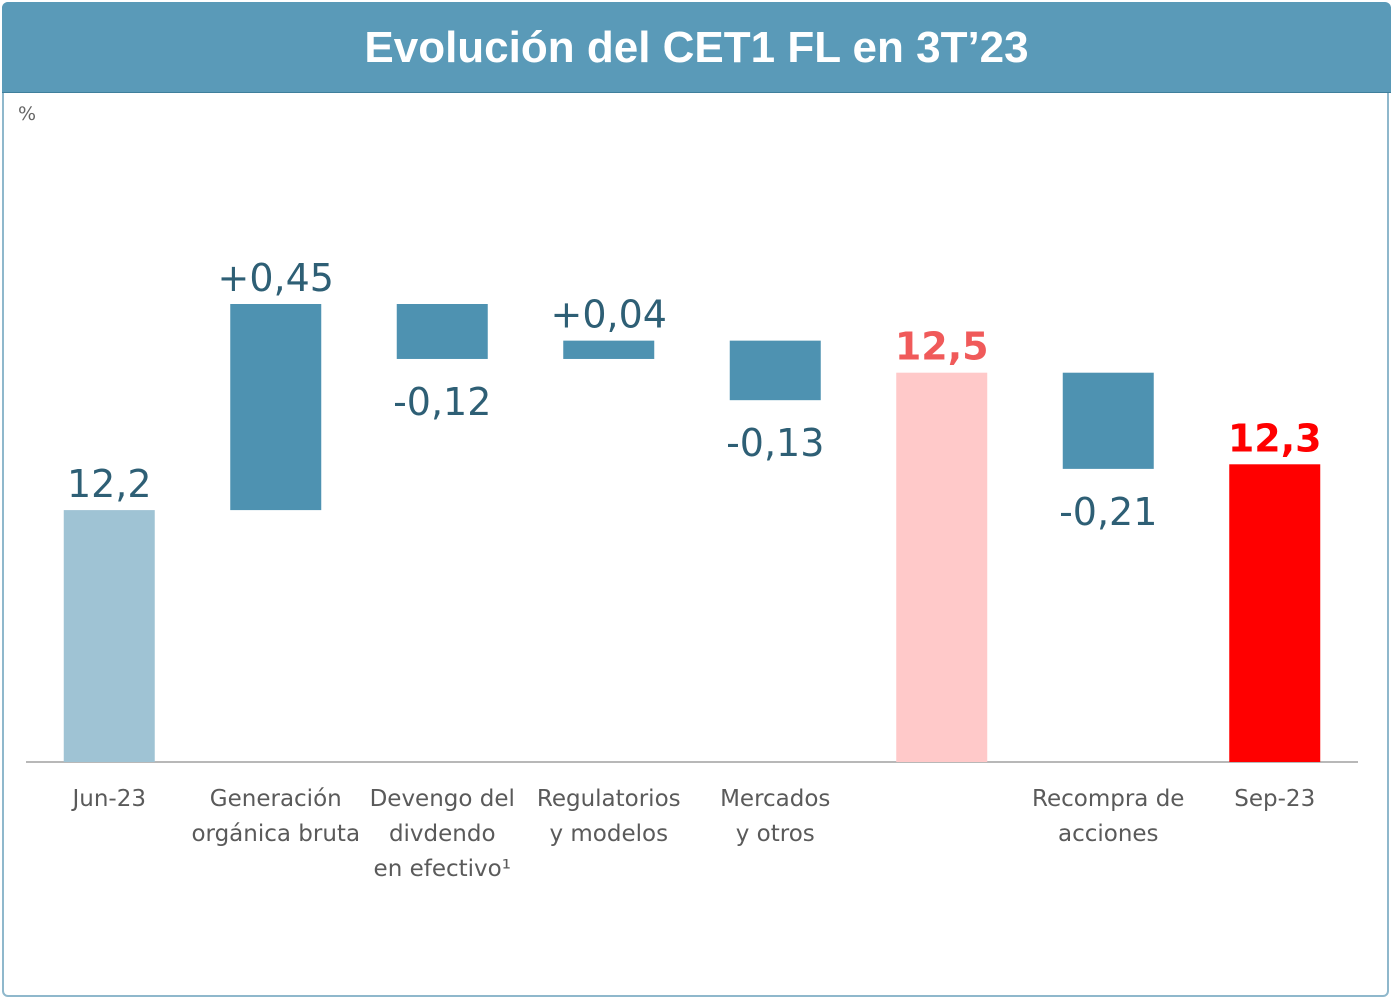 The image size is (1393, 999). What do you see at coordinates (109, 799) in the screenshot?
I see `x-tick-label: Jun-23` at bounding box center [109, 799].